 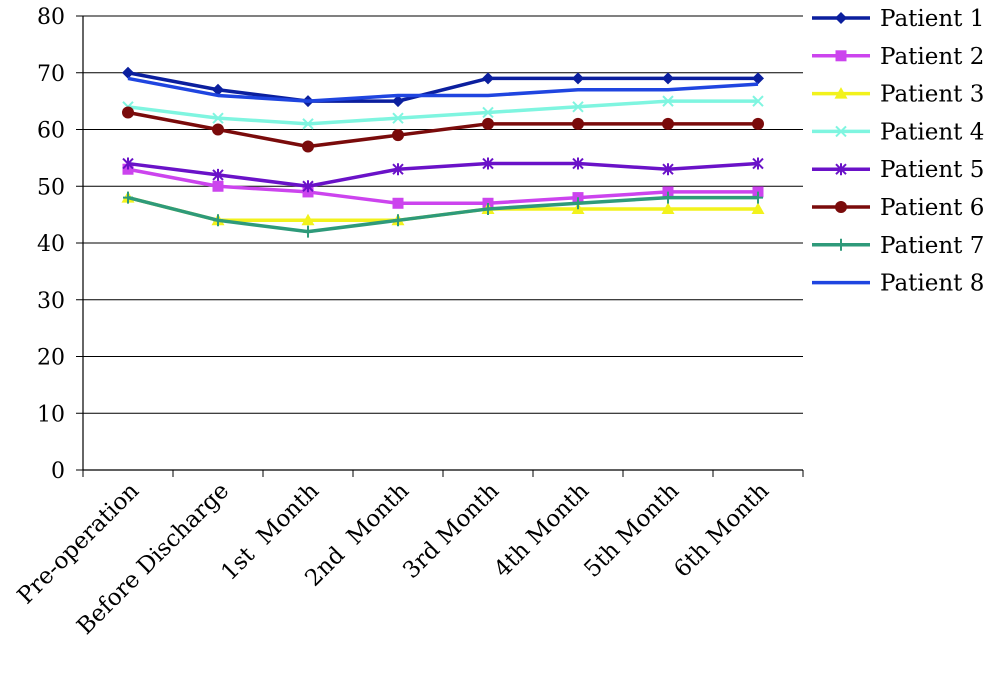 I want to click on legend-item: Patient 8, so click(x=898, y=284).